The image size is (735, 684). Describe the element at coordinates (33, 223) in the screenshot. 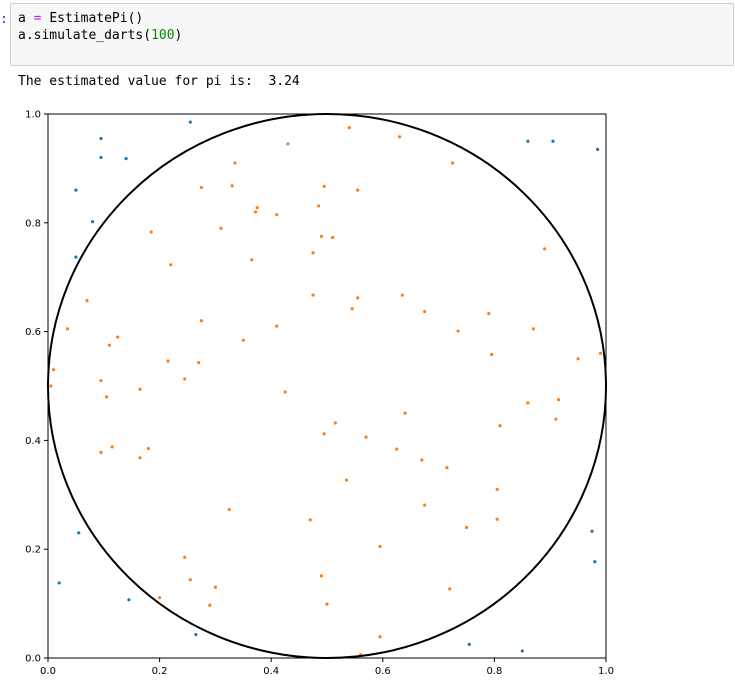

I see `y-tick-label: 0.8` at that location.